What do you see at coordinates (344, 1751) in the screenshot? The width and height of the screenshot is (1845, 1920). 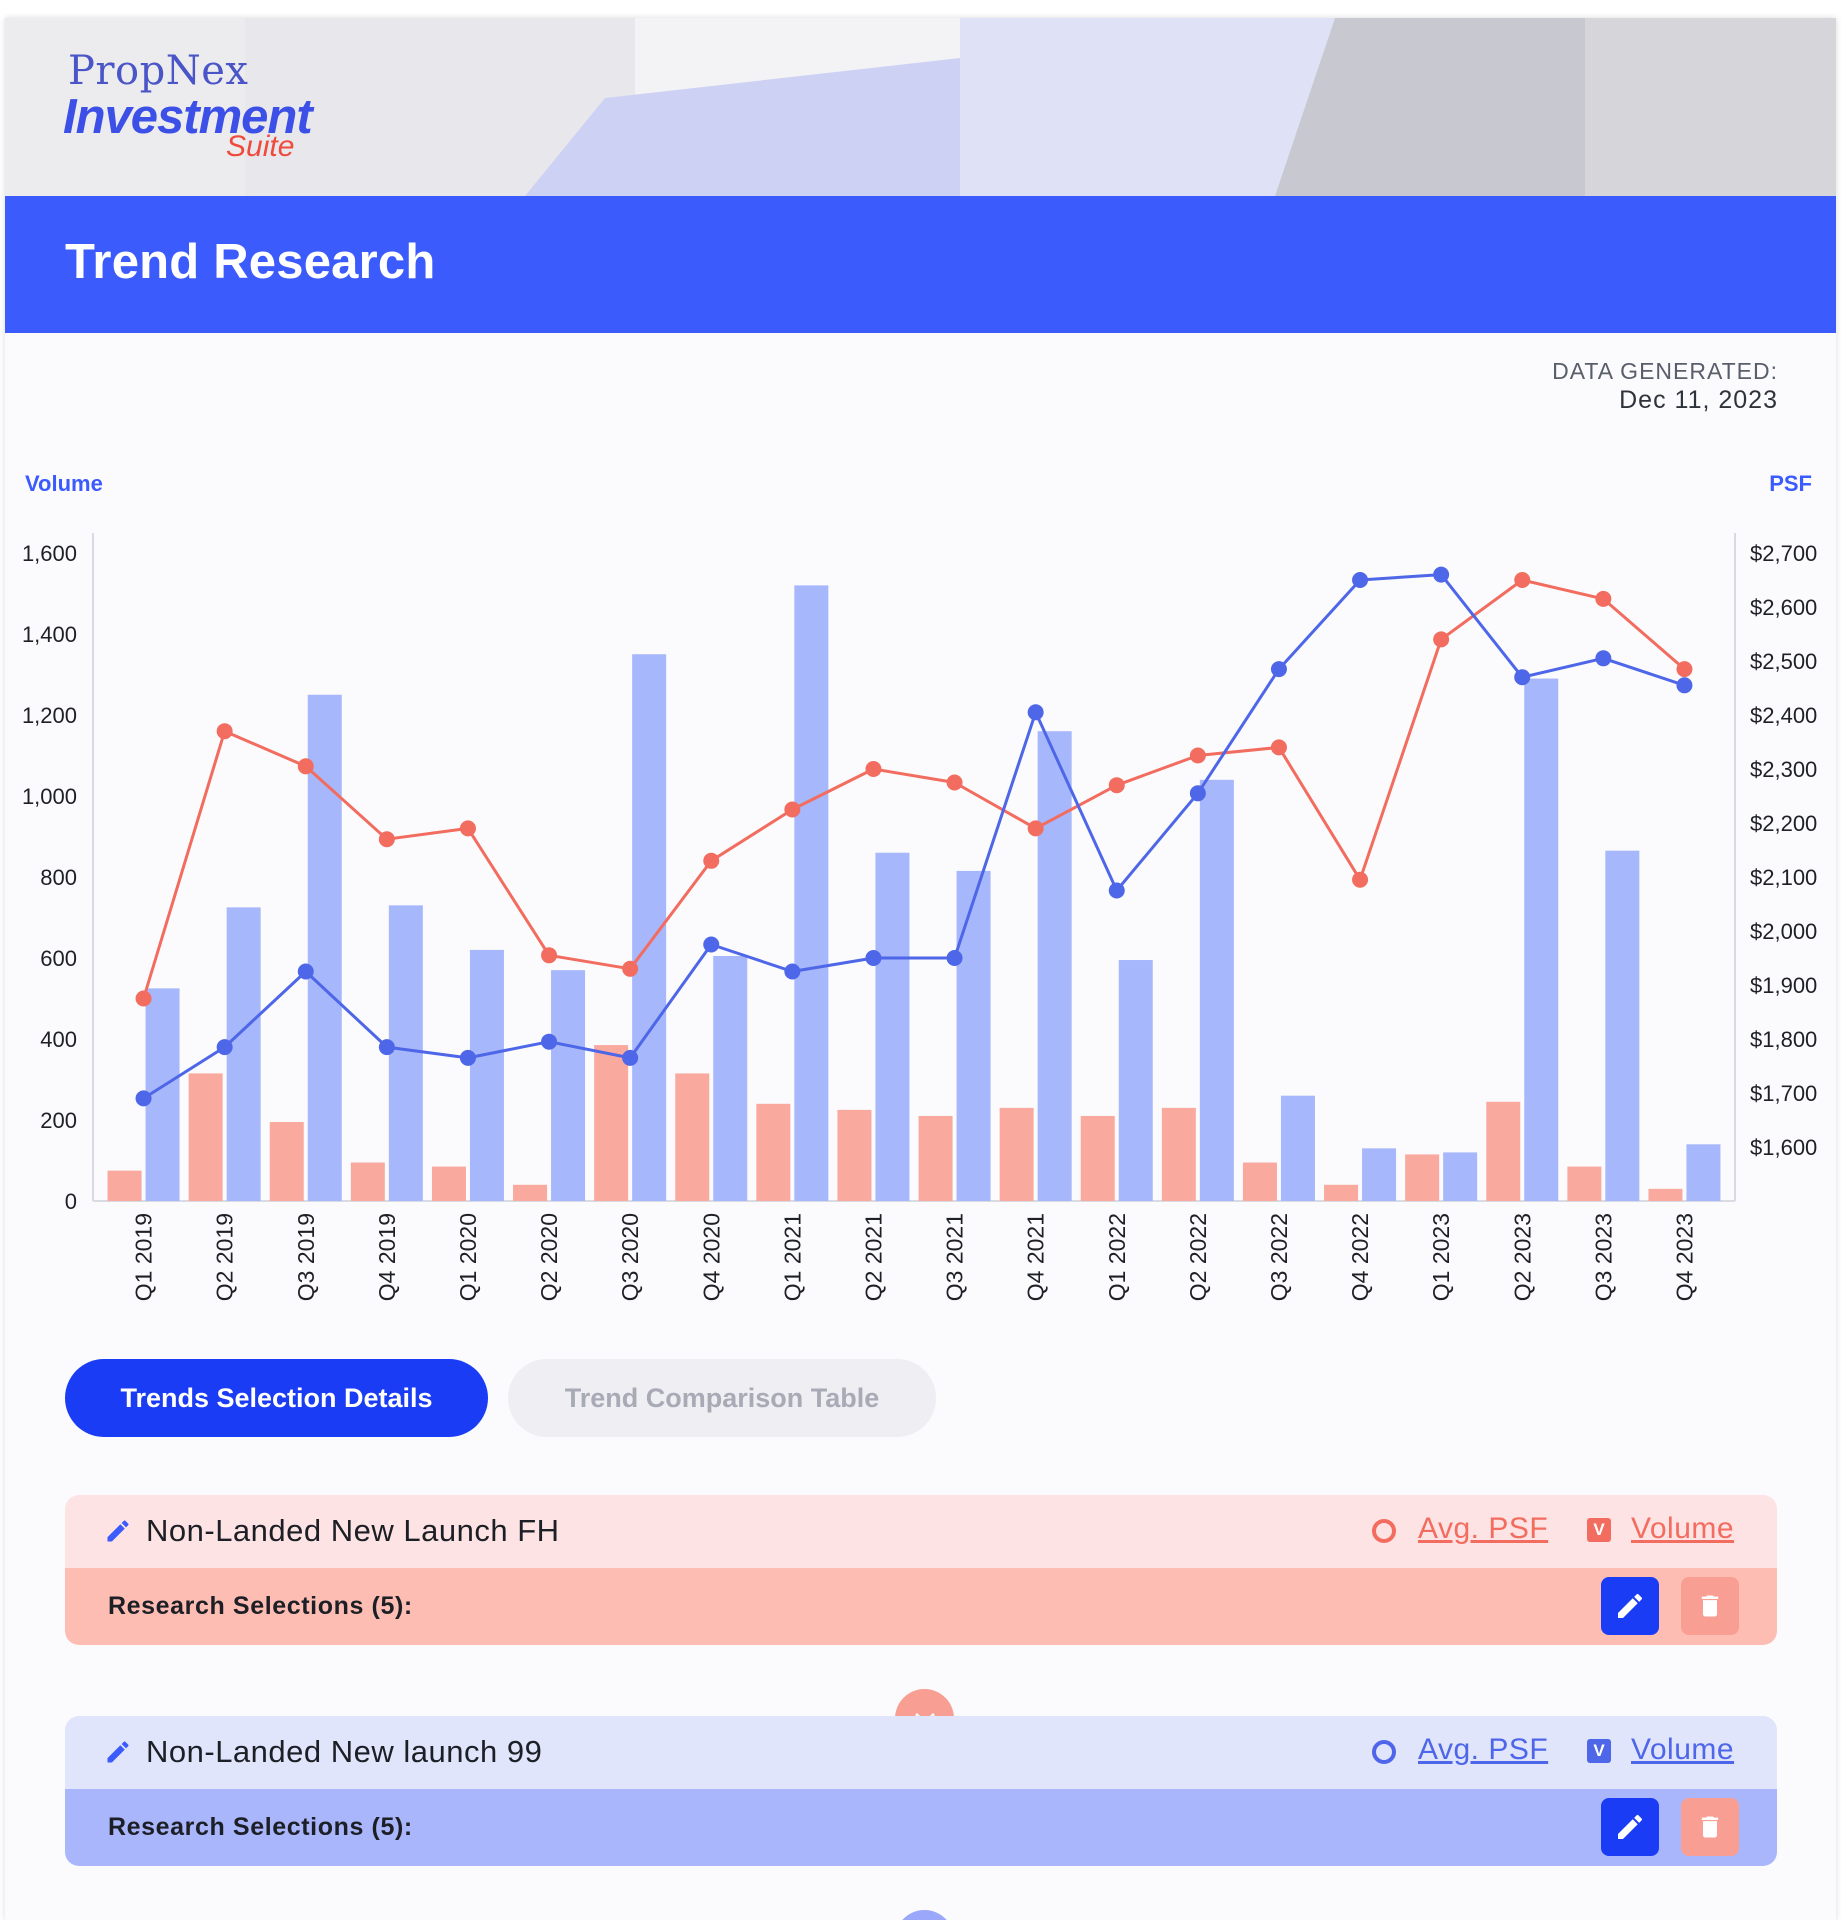 I see `trend-card-title: Non-Landed New launch 99` at bounding box center [344, 1751].